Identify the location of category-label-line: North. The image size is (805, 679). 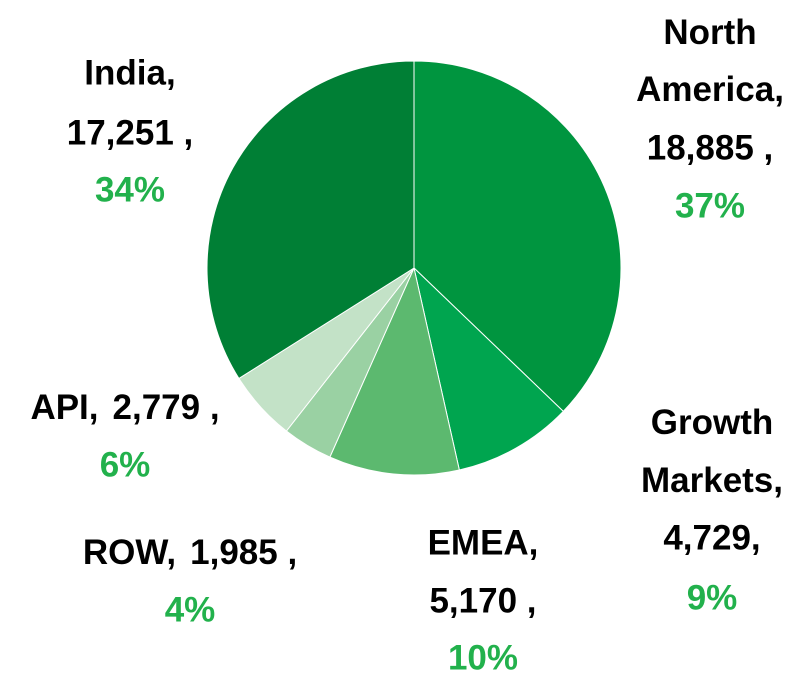
(709, 32).